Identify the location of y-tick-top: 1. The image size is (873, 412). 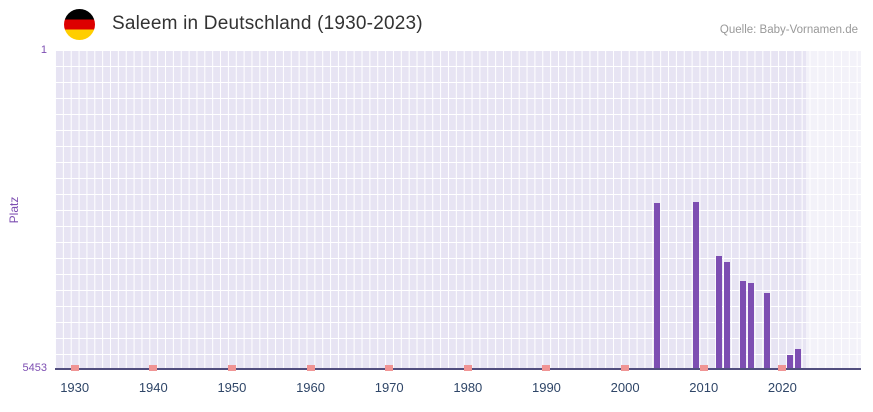
(43, 50).